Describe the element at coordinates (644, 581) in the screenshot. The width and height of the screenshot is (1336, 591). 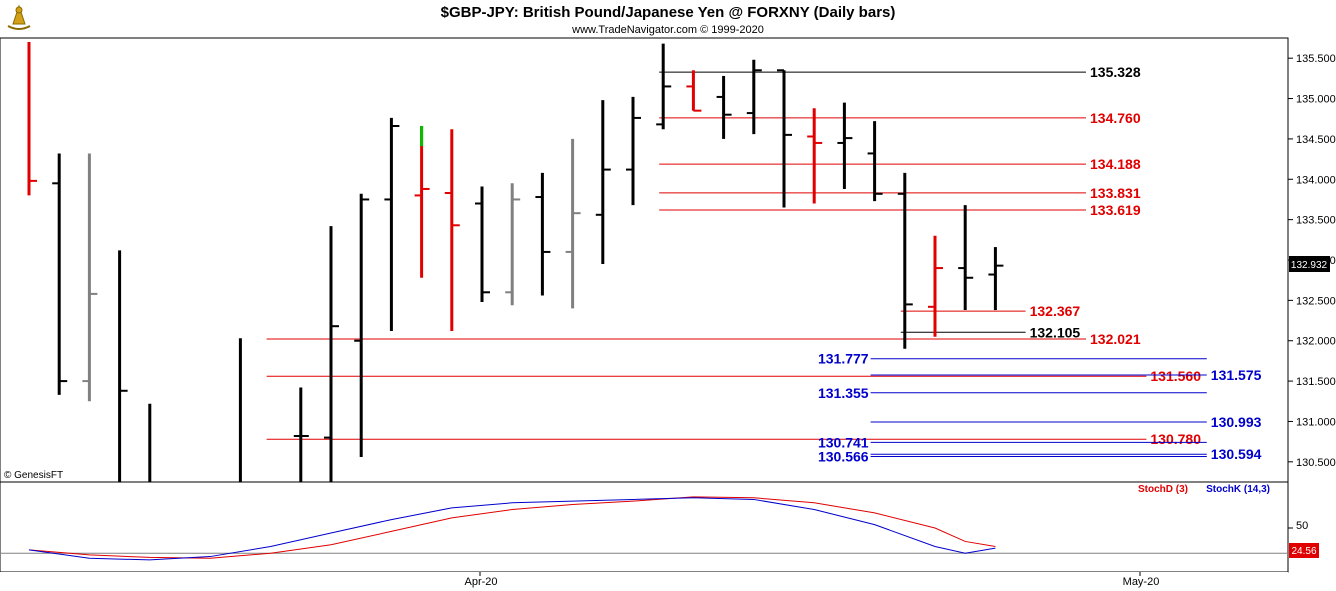
I see `x-axis` at that location.